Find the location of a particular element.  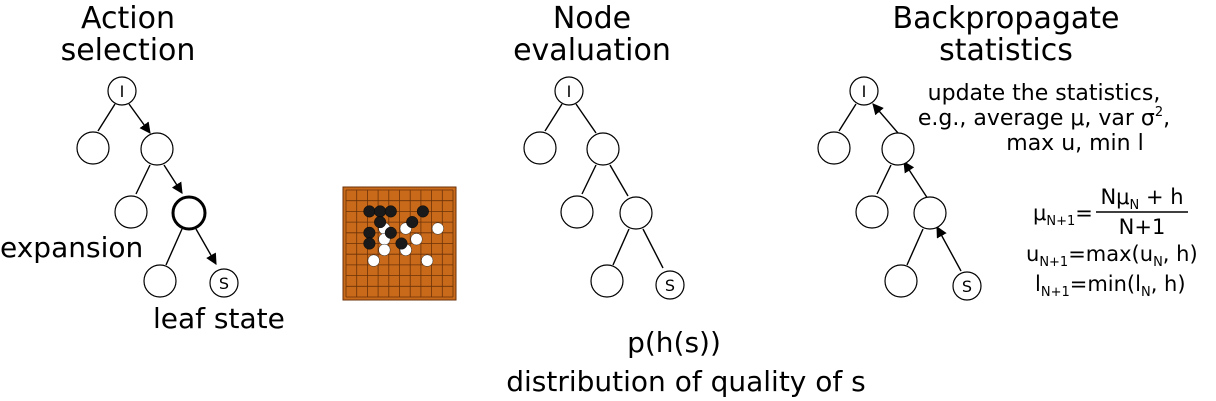

evaluation-title-line1: Node is located at coordinates (592, 18).